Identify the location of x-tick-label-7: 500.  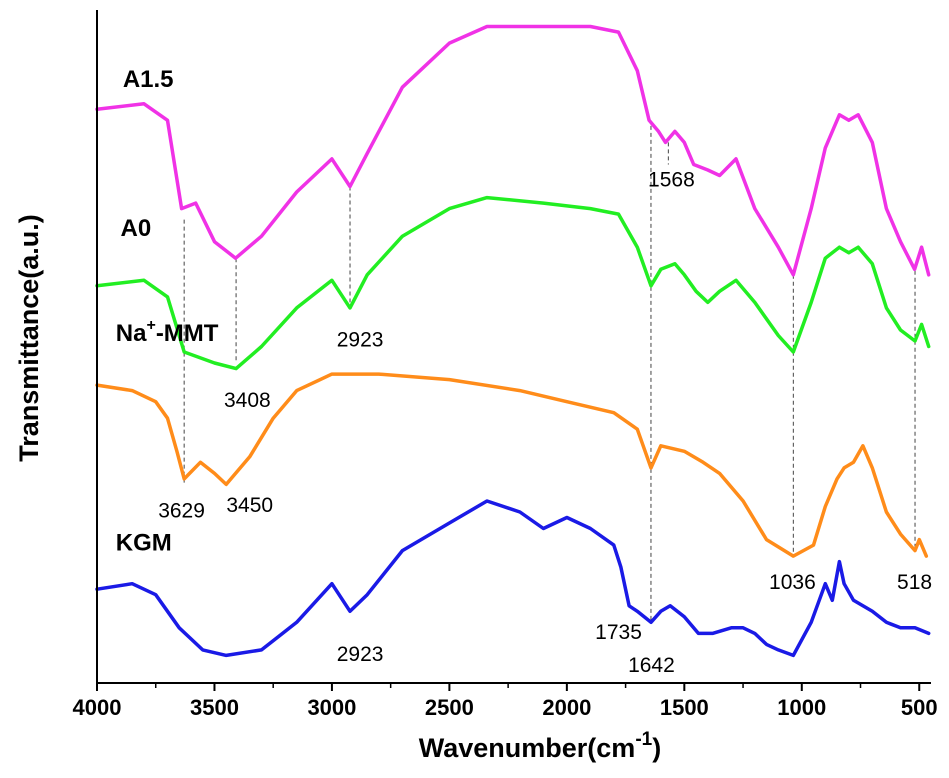
(919, 707).